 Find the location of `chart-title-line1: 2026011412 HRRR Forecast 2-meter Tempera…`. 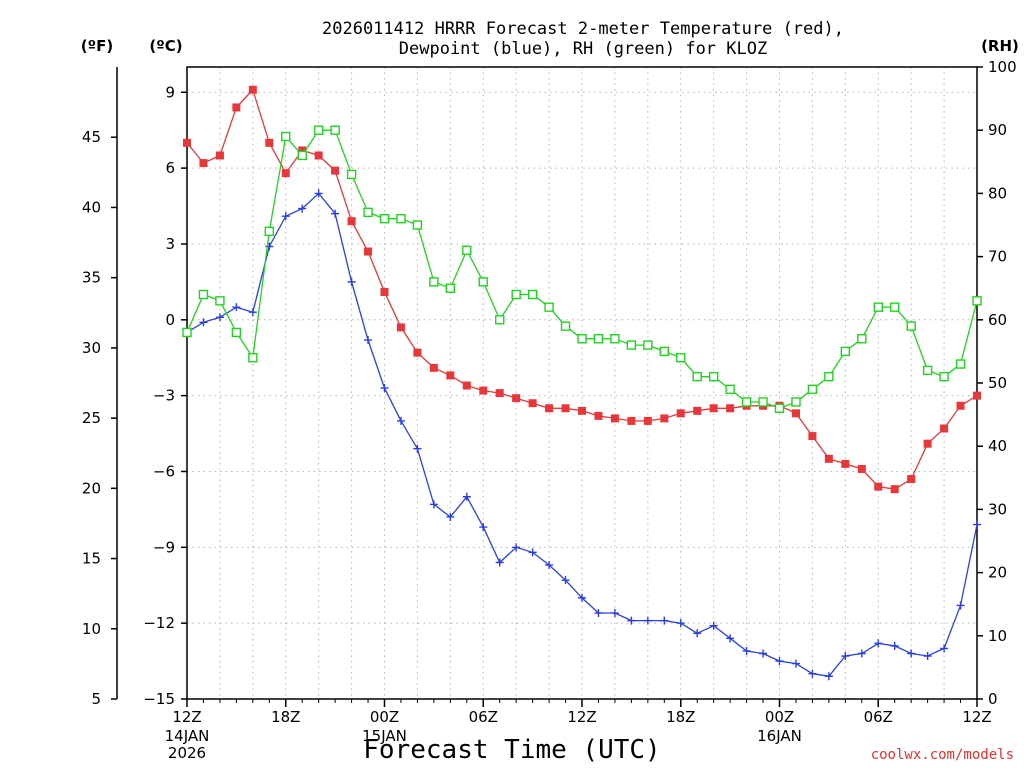

chart-title-line1: 2026011412 HRRR Forecast 2-meter Tempera… is located at coordinates (583, 29).